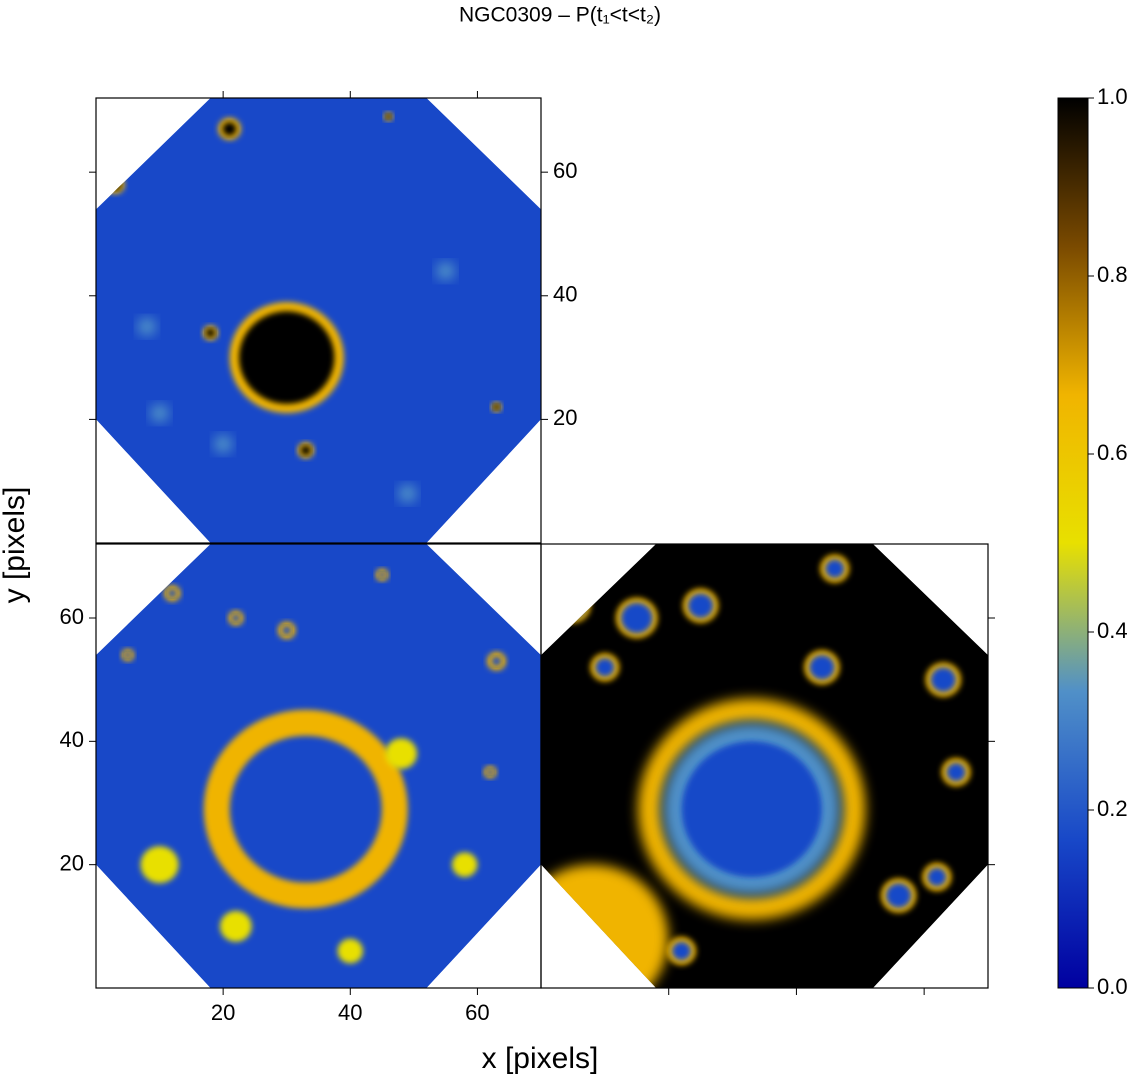  What do you see at coordinates (1073, 543) in the screenshot?
I see `colorbar` at bounding box center [1073, 543].